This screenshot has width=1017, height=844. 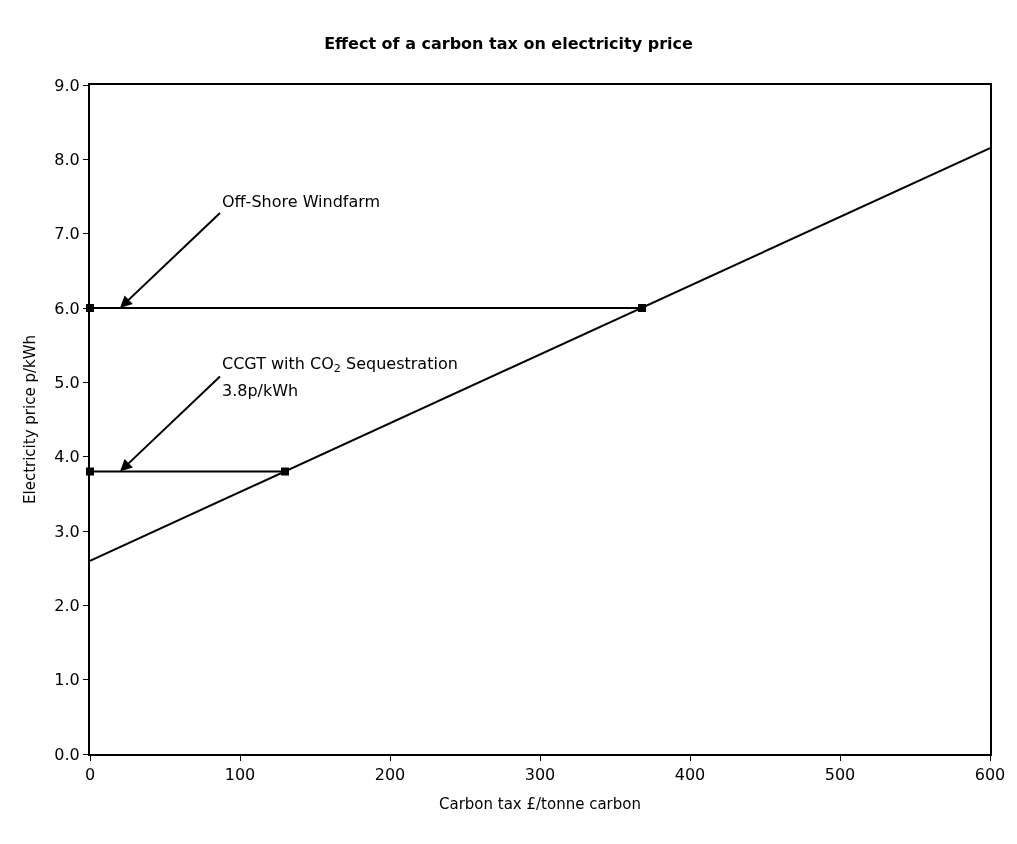 I want to click on chart-title: Effect of a carbon tax on electricity price, so click(x=508, y=44).